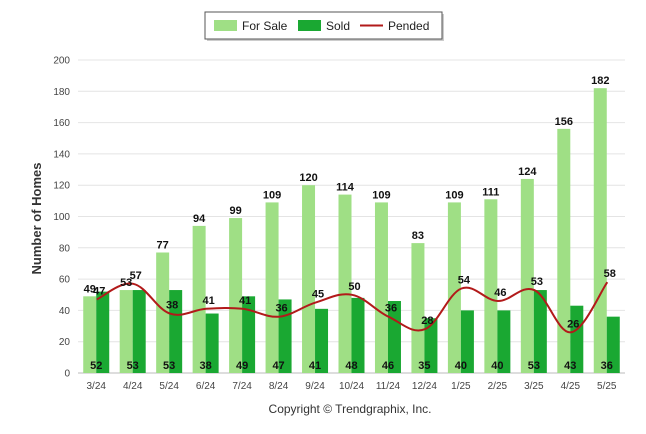 The image size is (646, 434). Describe the element at coordinates (61, 61) in the screenshot. I see `y-tick-label: 200` at that location.